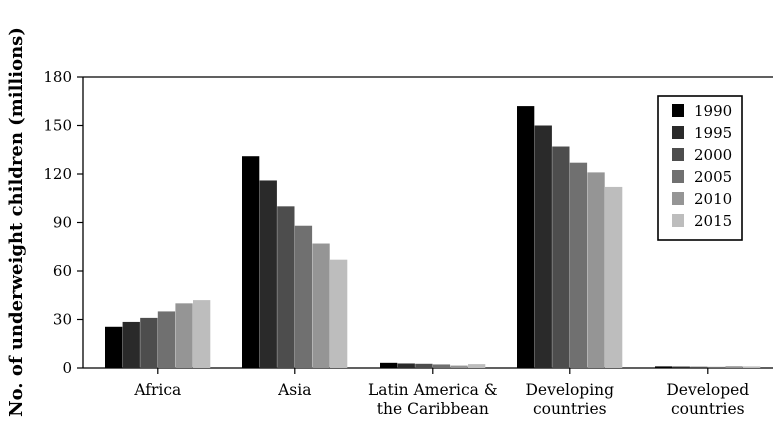 The image size is (773, 433). What do you see at coordinates (713, 177) in the screenshot?
I see `legend-label: 2005` at bounding box center [713, 177].